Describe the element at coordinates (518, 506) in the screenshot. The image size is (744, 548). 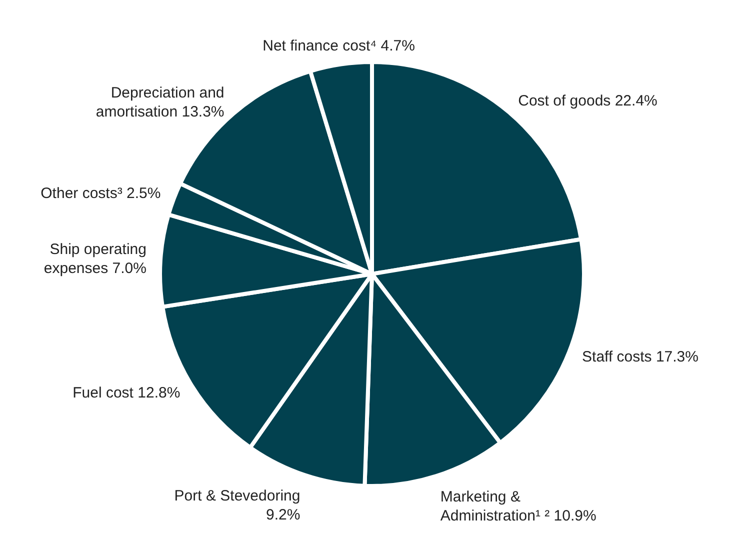
I see `slice-label: Marketing & Administration¹ ² 10.9%` at that location.